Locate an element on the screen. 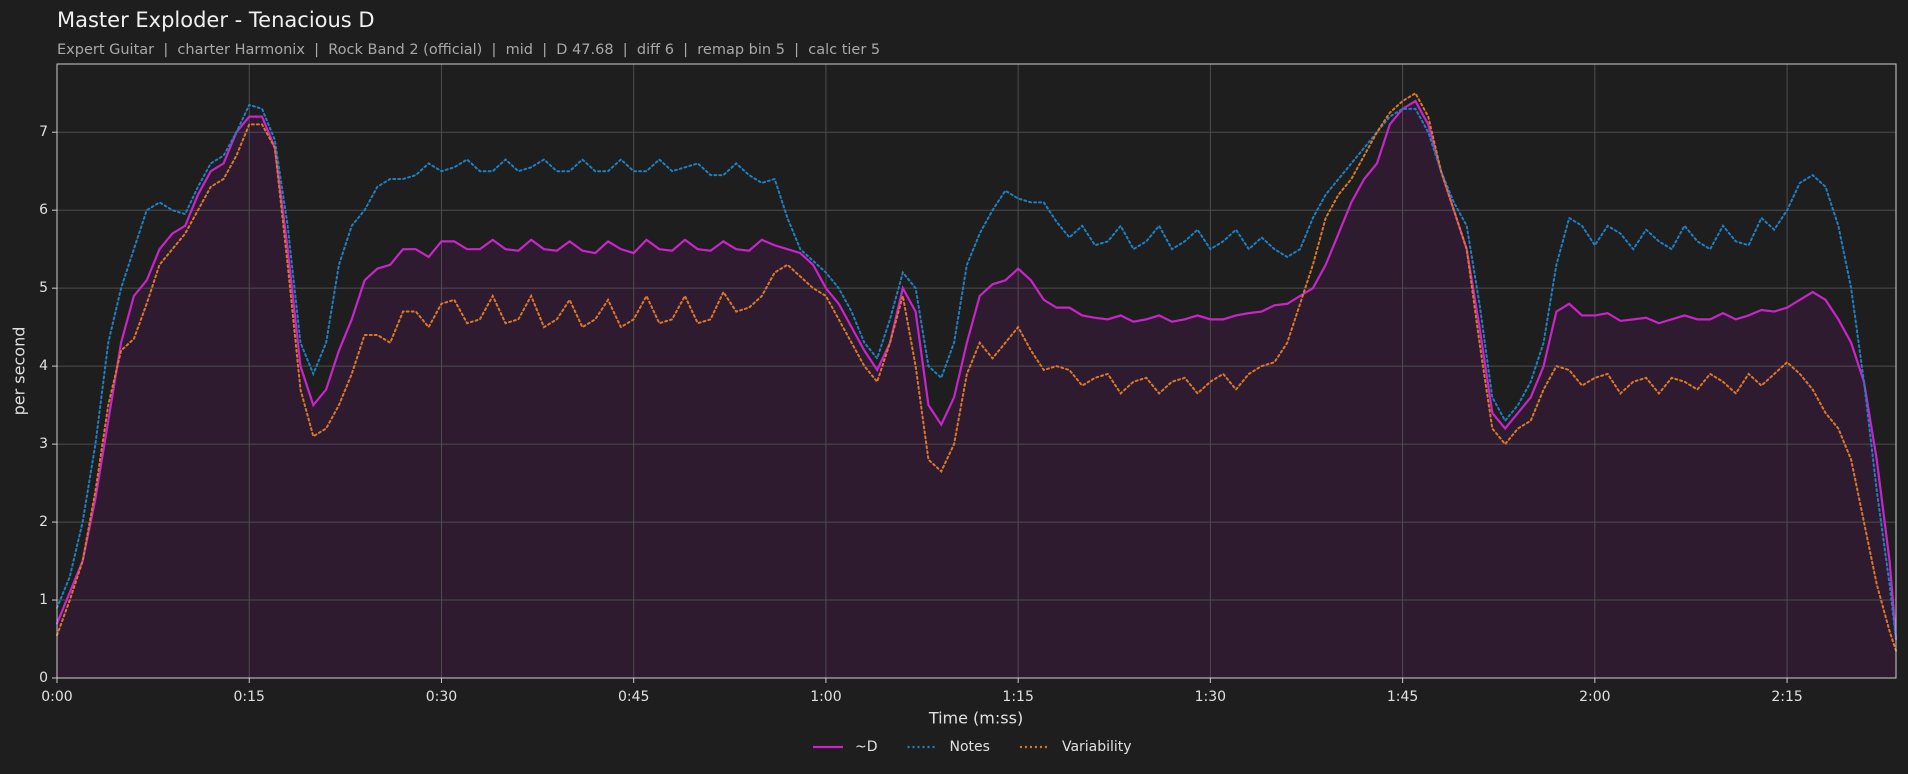  y-tick-label: 4 is located at coordinates (43, 366).